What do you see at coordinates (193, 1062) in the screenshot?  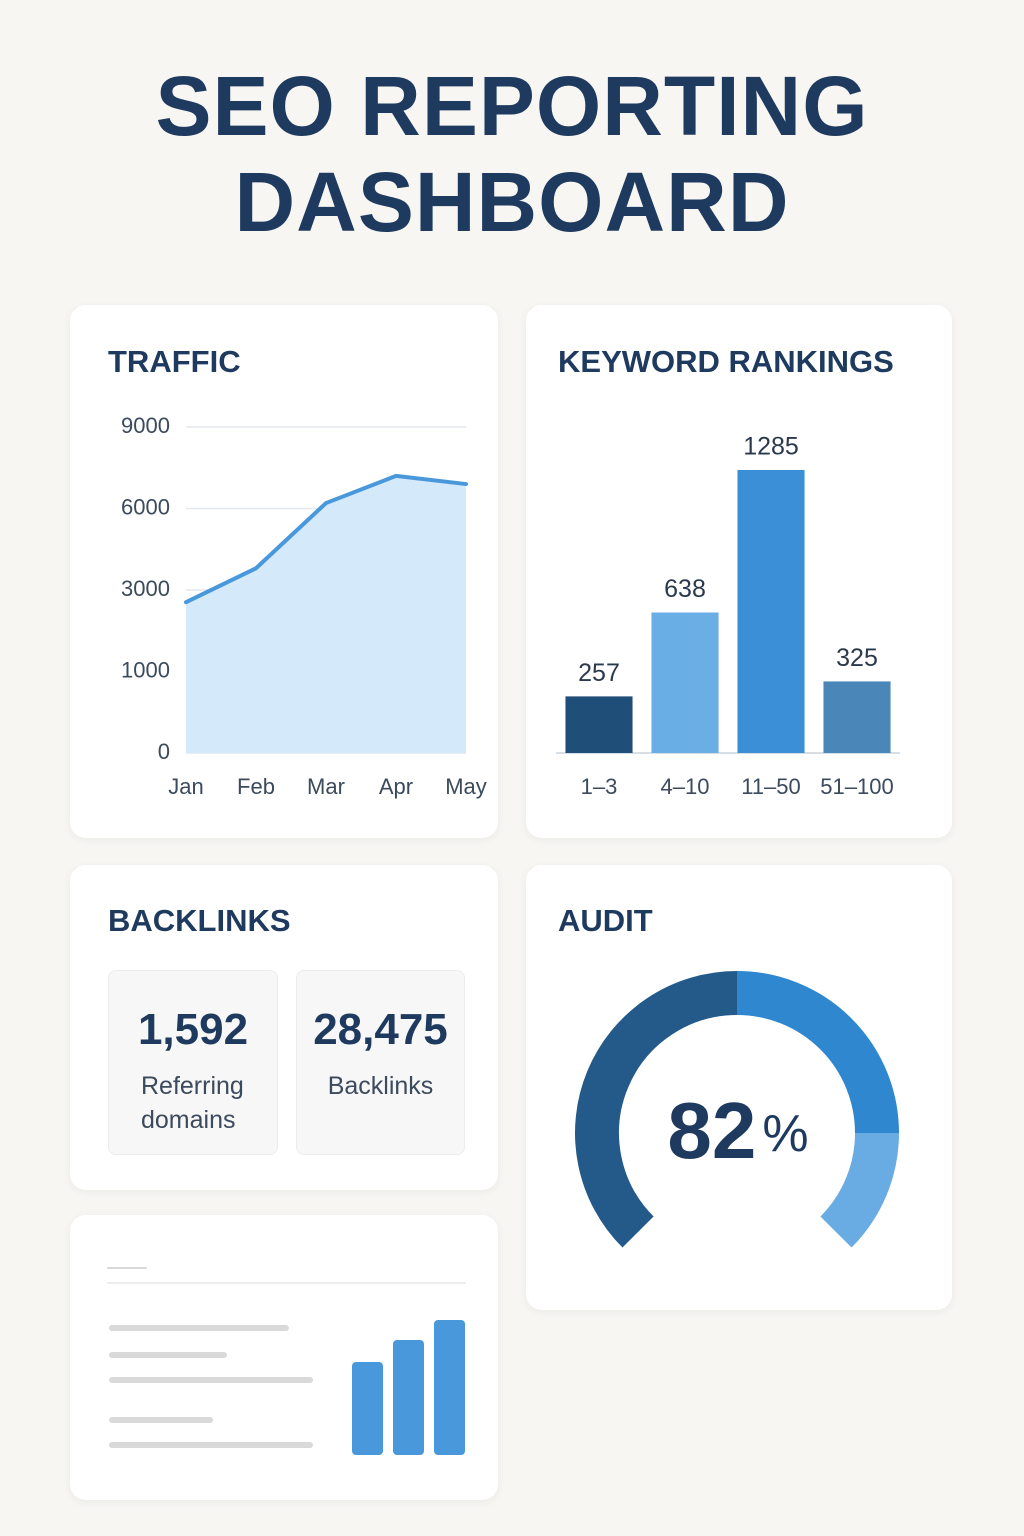 I see `stat-box: 1,592 Referring domains` at bounding box center [193, 1062].